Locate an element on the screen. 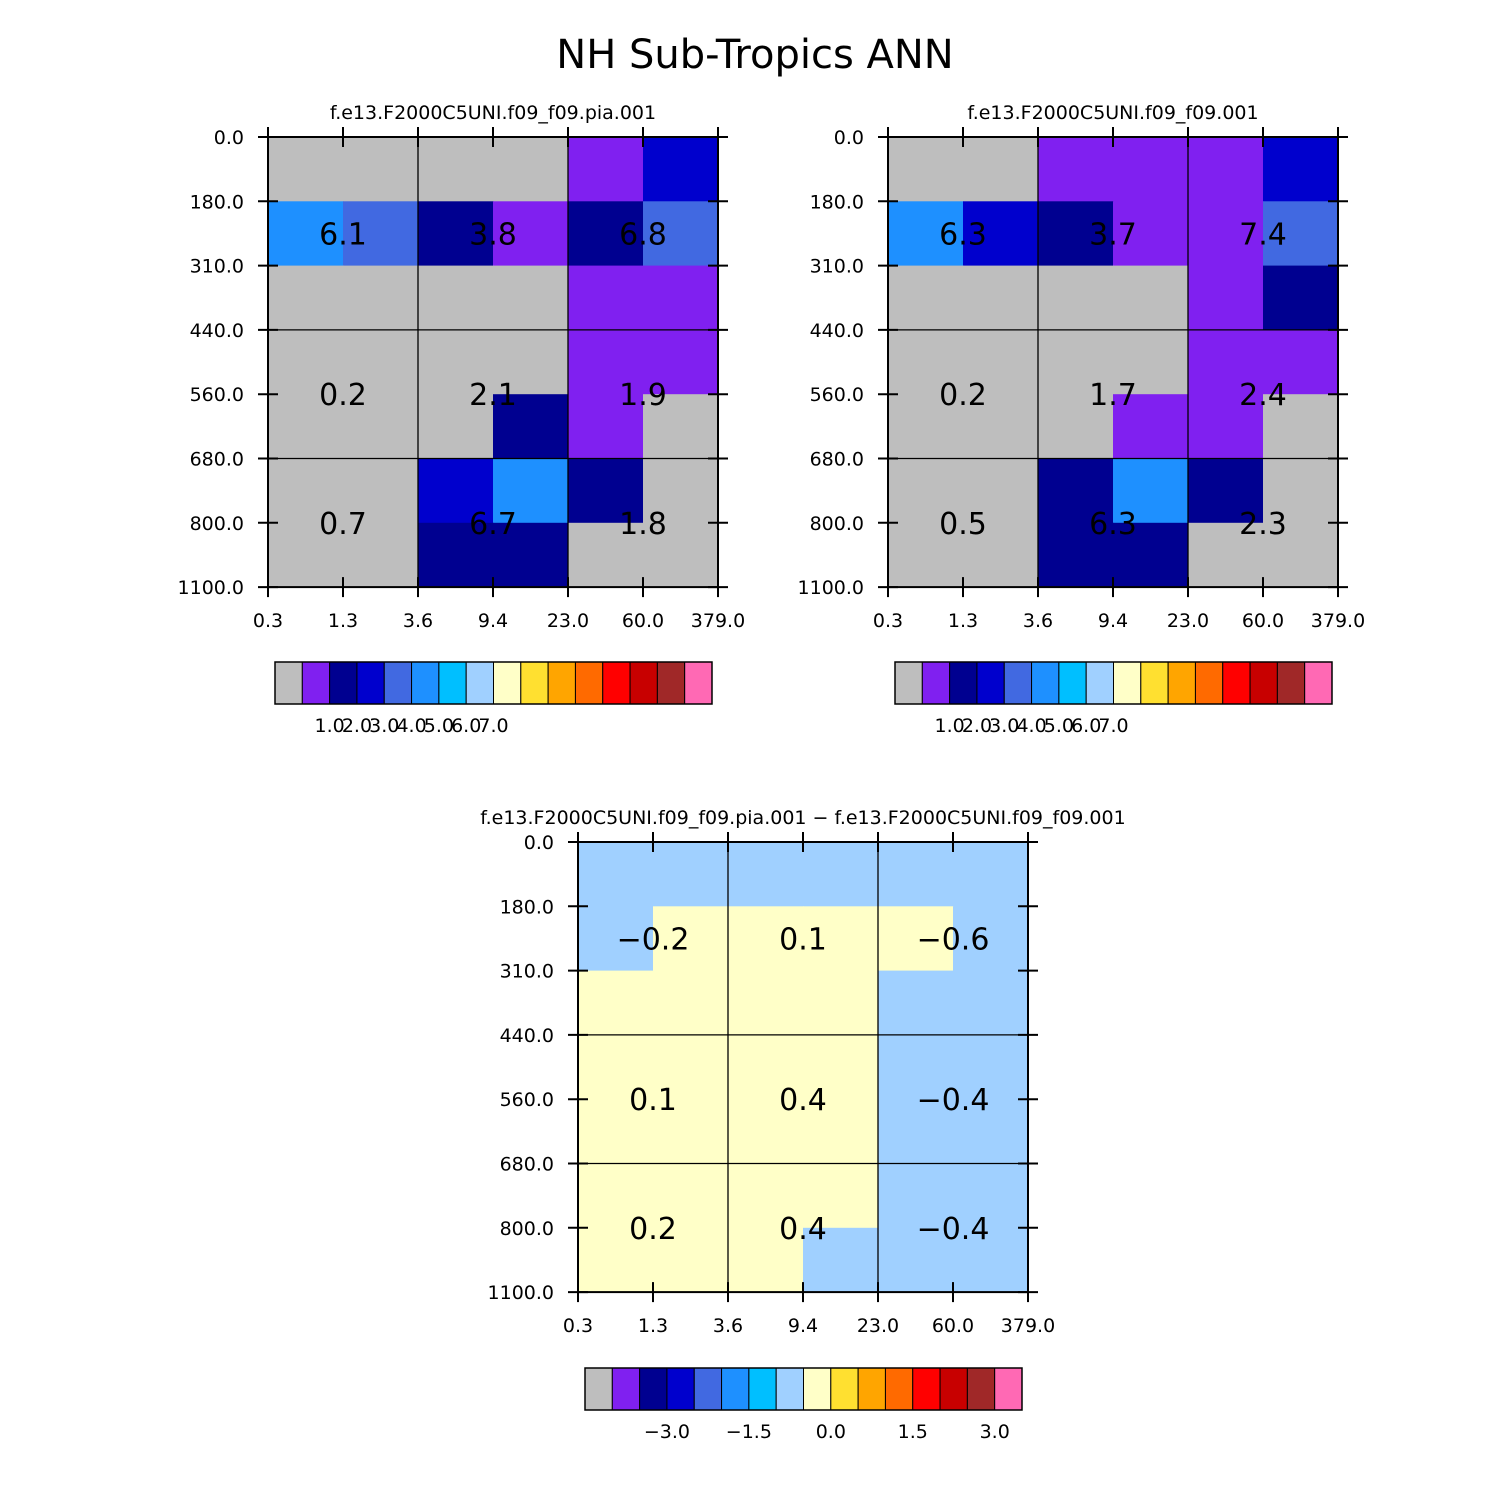  x-tick-label: 0.3 is located at coordinates (888, 621).